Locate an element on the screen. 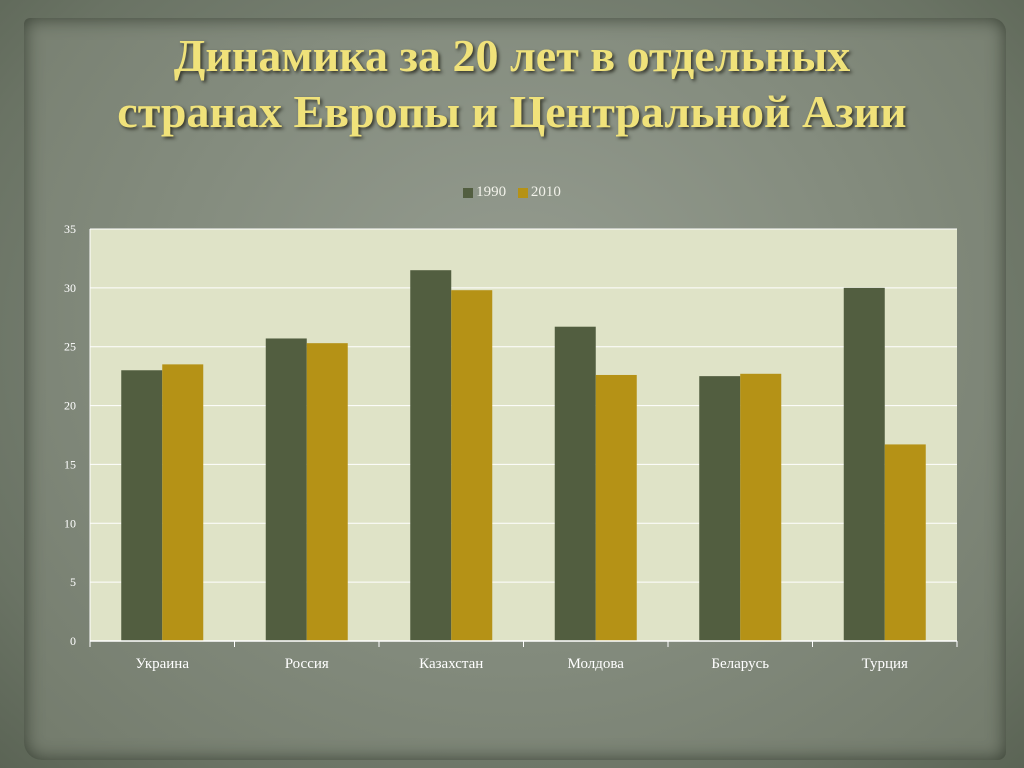  legend-label-1990: 1990 is located at coordinates (491, 192).